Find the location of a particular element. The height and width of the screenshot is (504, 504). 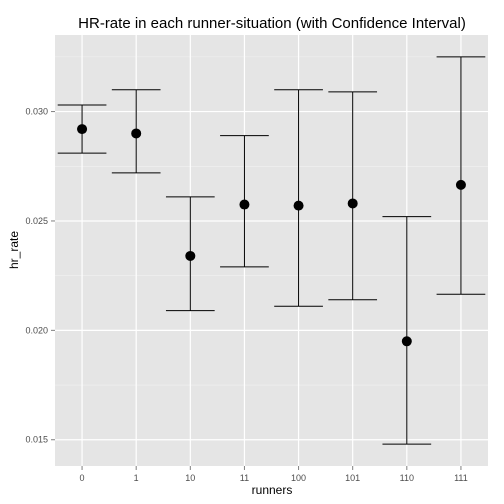

x-tick-label: 10 is located at coordinates (190, 478).